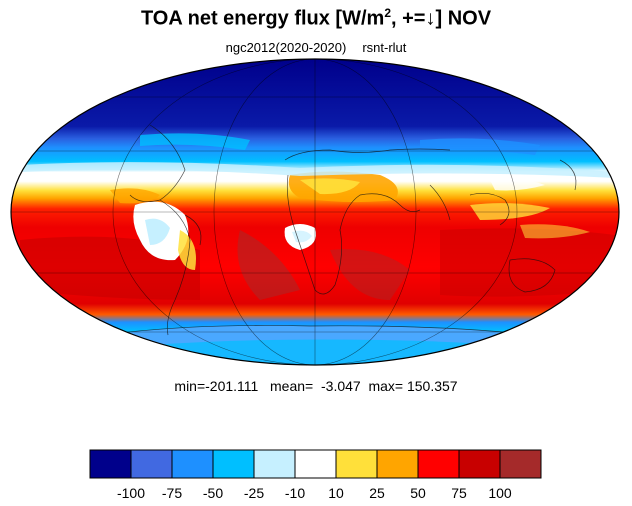 This screenshot has height=506, width=632. What do you see at coordinates (172, 493) in the screenshot?
I see `colorbar-label: -75` at bounding box center [172, 493].